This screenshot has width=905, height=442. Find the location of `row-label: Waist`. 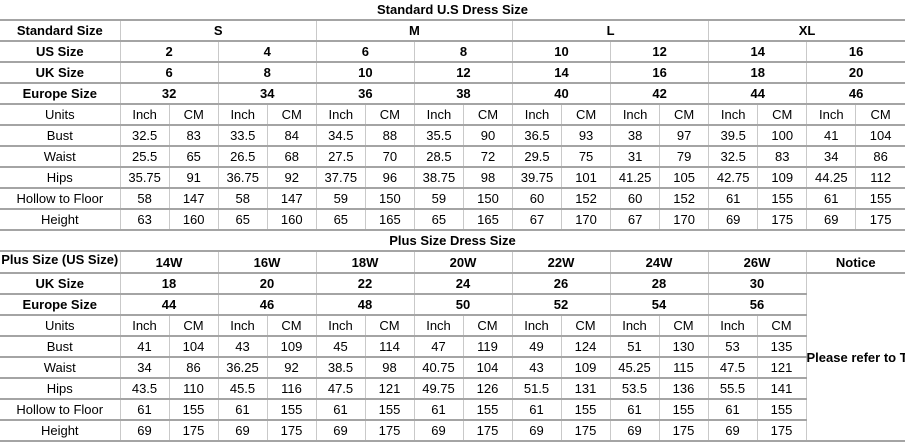

row-label: Waist is located at coordinates (60, 368).